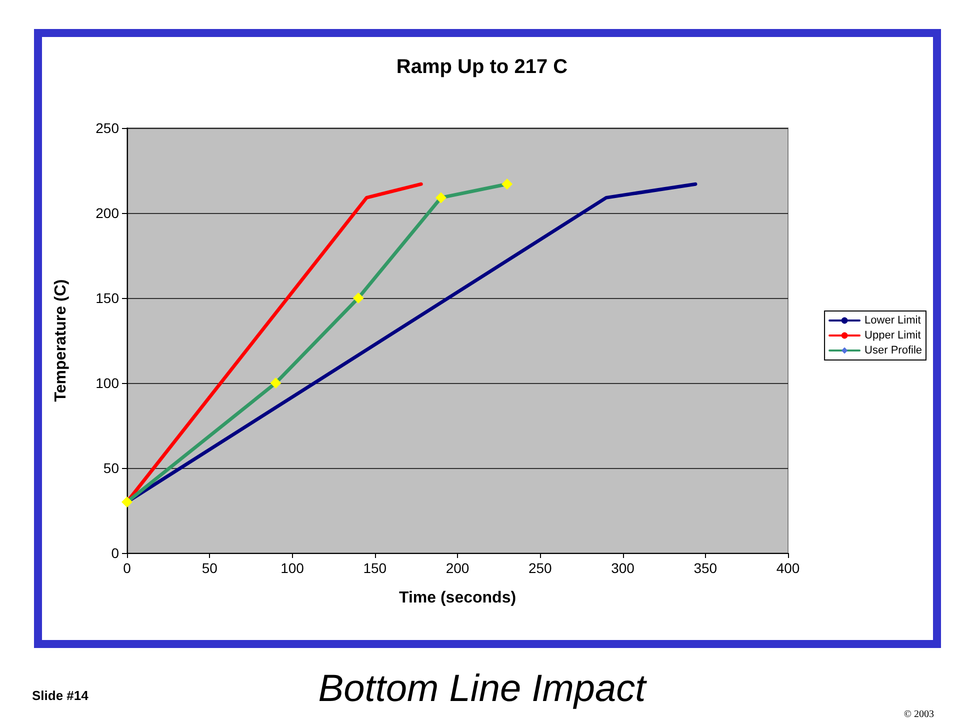 The height and width of the screenshot is (723, 964). I want to click on legend-label: User Profile, so click(893, 350).